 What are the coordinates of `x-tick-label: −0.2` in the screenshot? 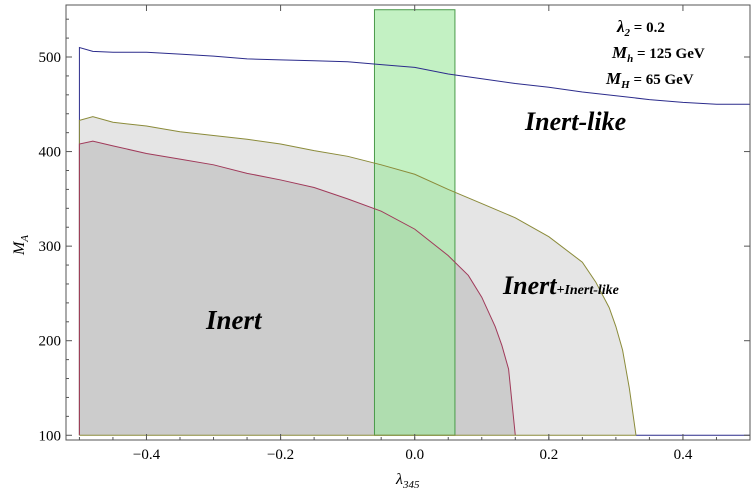 It's located at (280, 455).